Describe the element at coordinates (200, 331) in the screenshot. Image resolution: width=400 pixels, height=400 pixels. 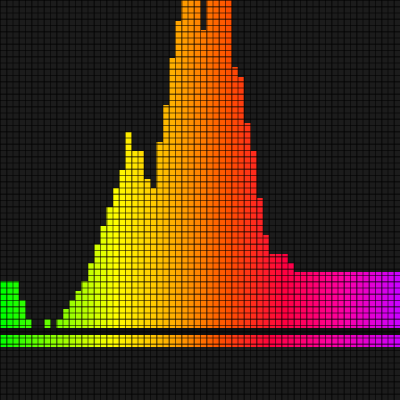
I see `baseline-gap` at that location.